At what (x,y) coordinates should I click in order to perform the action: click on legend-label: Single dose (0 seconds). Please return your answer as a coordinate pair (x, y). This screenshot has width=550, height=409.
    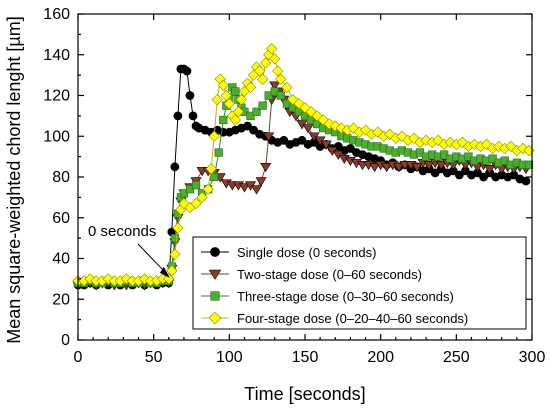
    Looking at the image, I should click on (306, 252).